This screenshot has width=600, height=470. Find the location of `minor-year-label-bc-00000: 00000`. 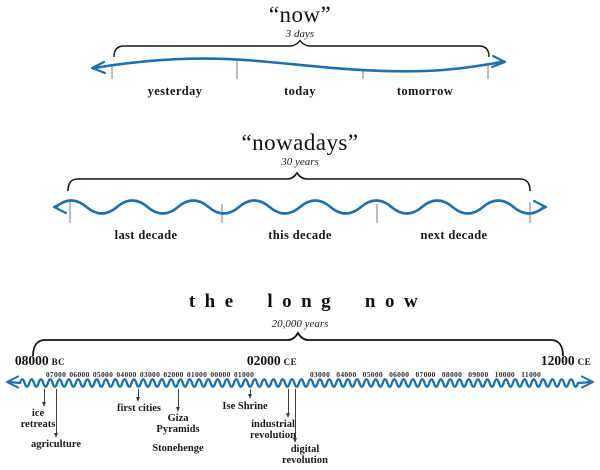

minor-year-label-bc-00000: 00000 is located at coordinates (220, 374).